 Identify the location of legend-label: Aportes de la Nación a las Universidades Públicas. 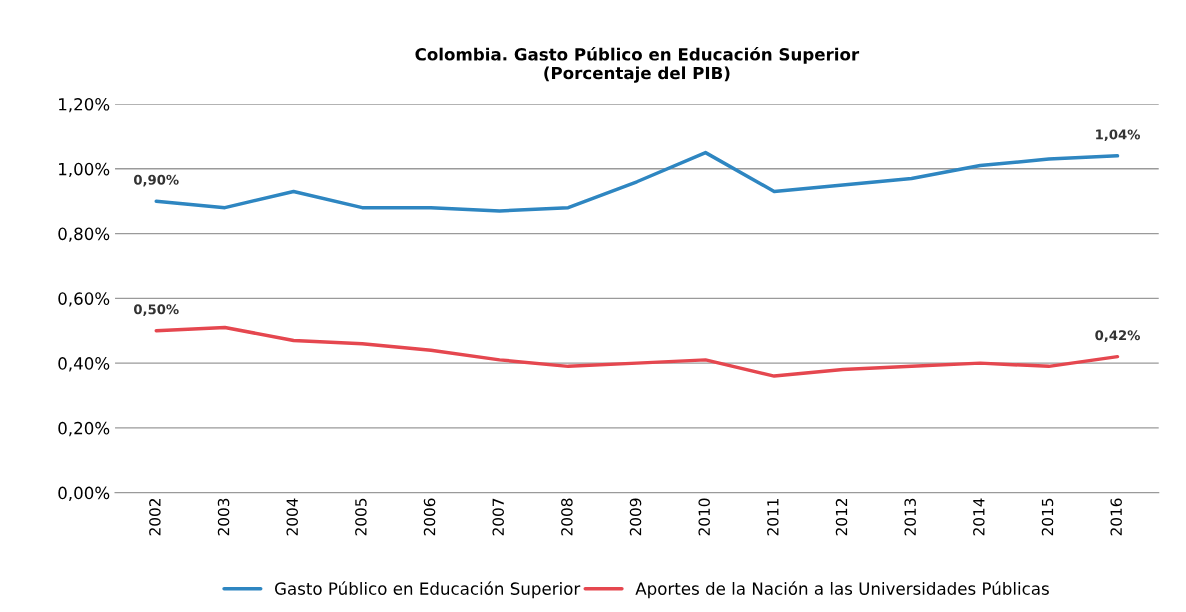
(842, 590).